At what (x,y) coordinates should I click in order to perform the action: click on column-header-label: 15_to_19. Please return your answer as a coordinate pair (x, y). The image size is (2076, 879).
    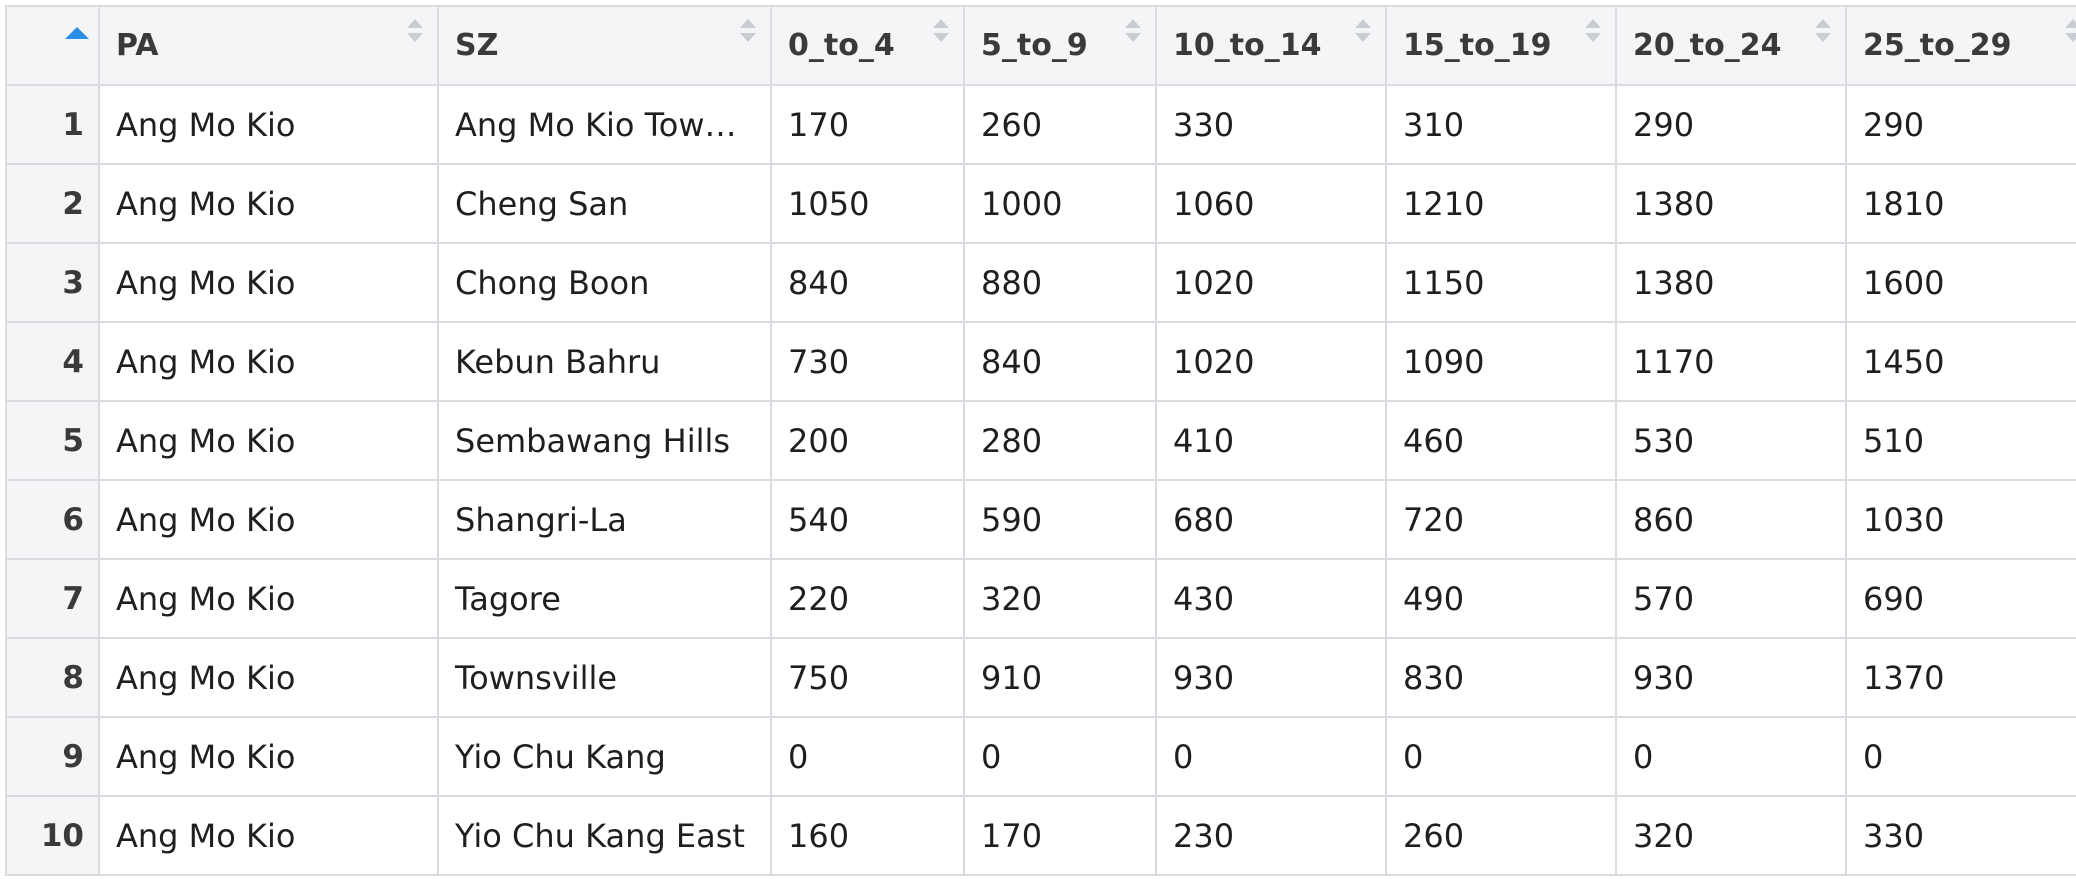
    Looking at the image, I should click on (1477, 45).